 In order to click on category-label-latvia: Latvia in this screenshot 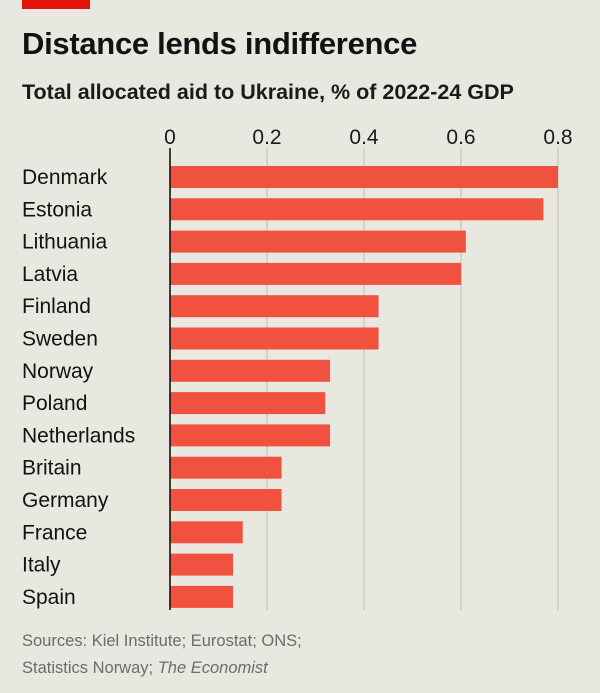, I will do `click(50, 274)`.